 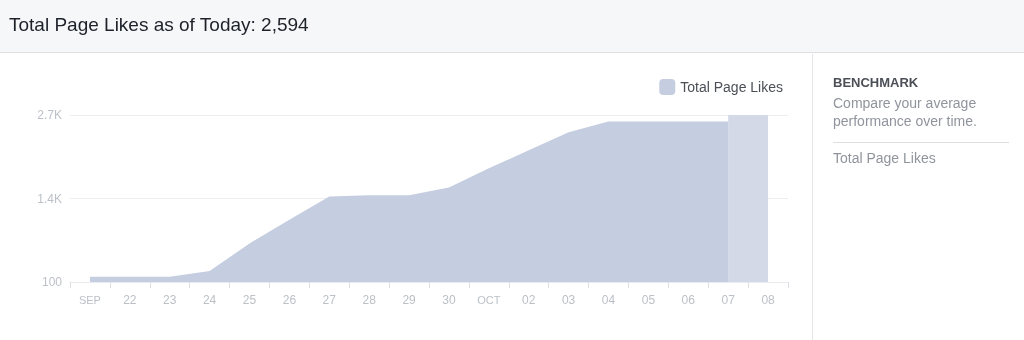 What do you see at coordinates (369, 300) in the screenshot?
I see `x-tick-label: 28` at bounding box center [369, 300].